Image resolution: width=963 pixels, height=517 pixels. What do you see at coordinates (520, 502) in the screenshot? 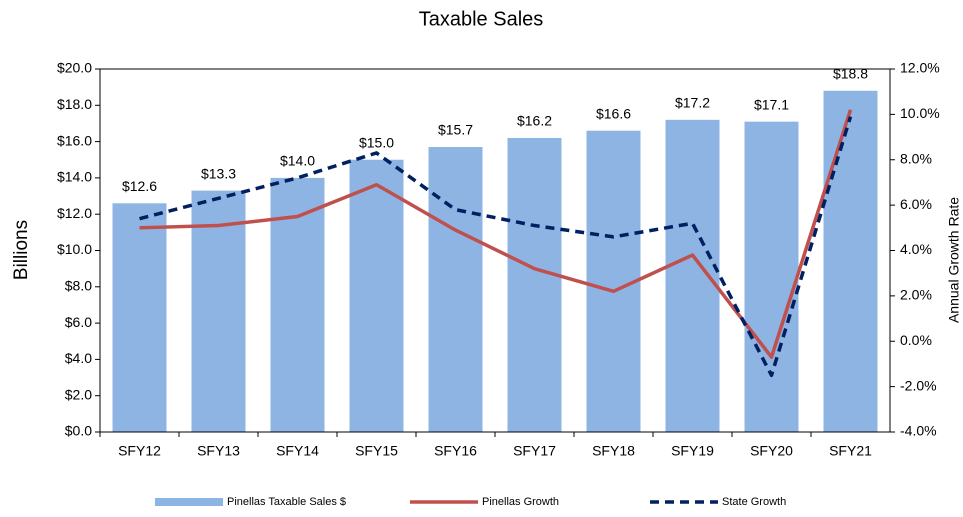
I see `legend-label: Pinellas Growth` at bounding box center [520, 502].